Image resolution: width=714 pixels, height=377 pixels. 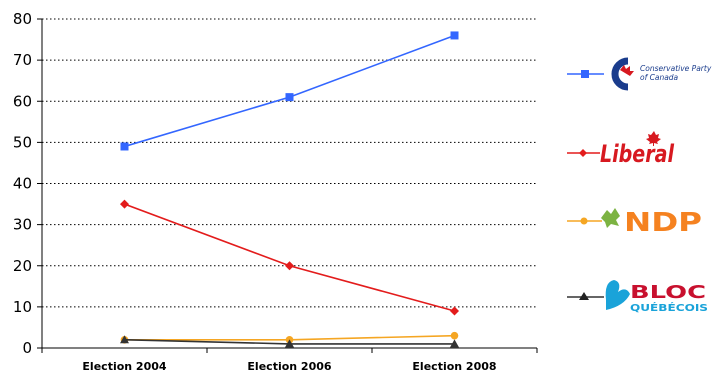 I want to click on x-axis-categories: Election 2004 Election 2006 Election 2008, so click(x=289, y=360).